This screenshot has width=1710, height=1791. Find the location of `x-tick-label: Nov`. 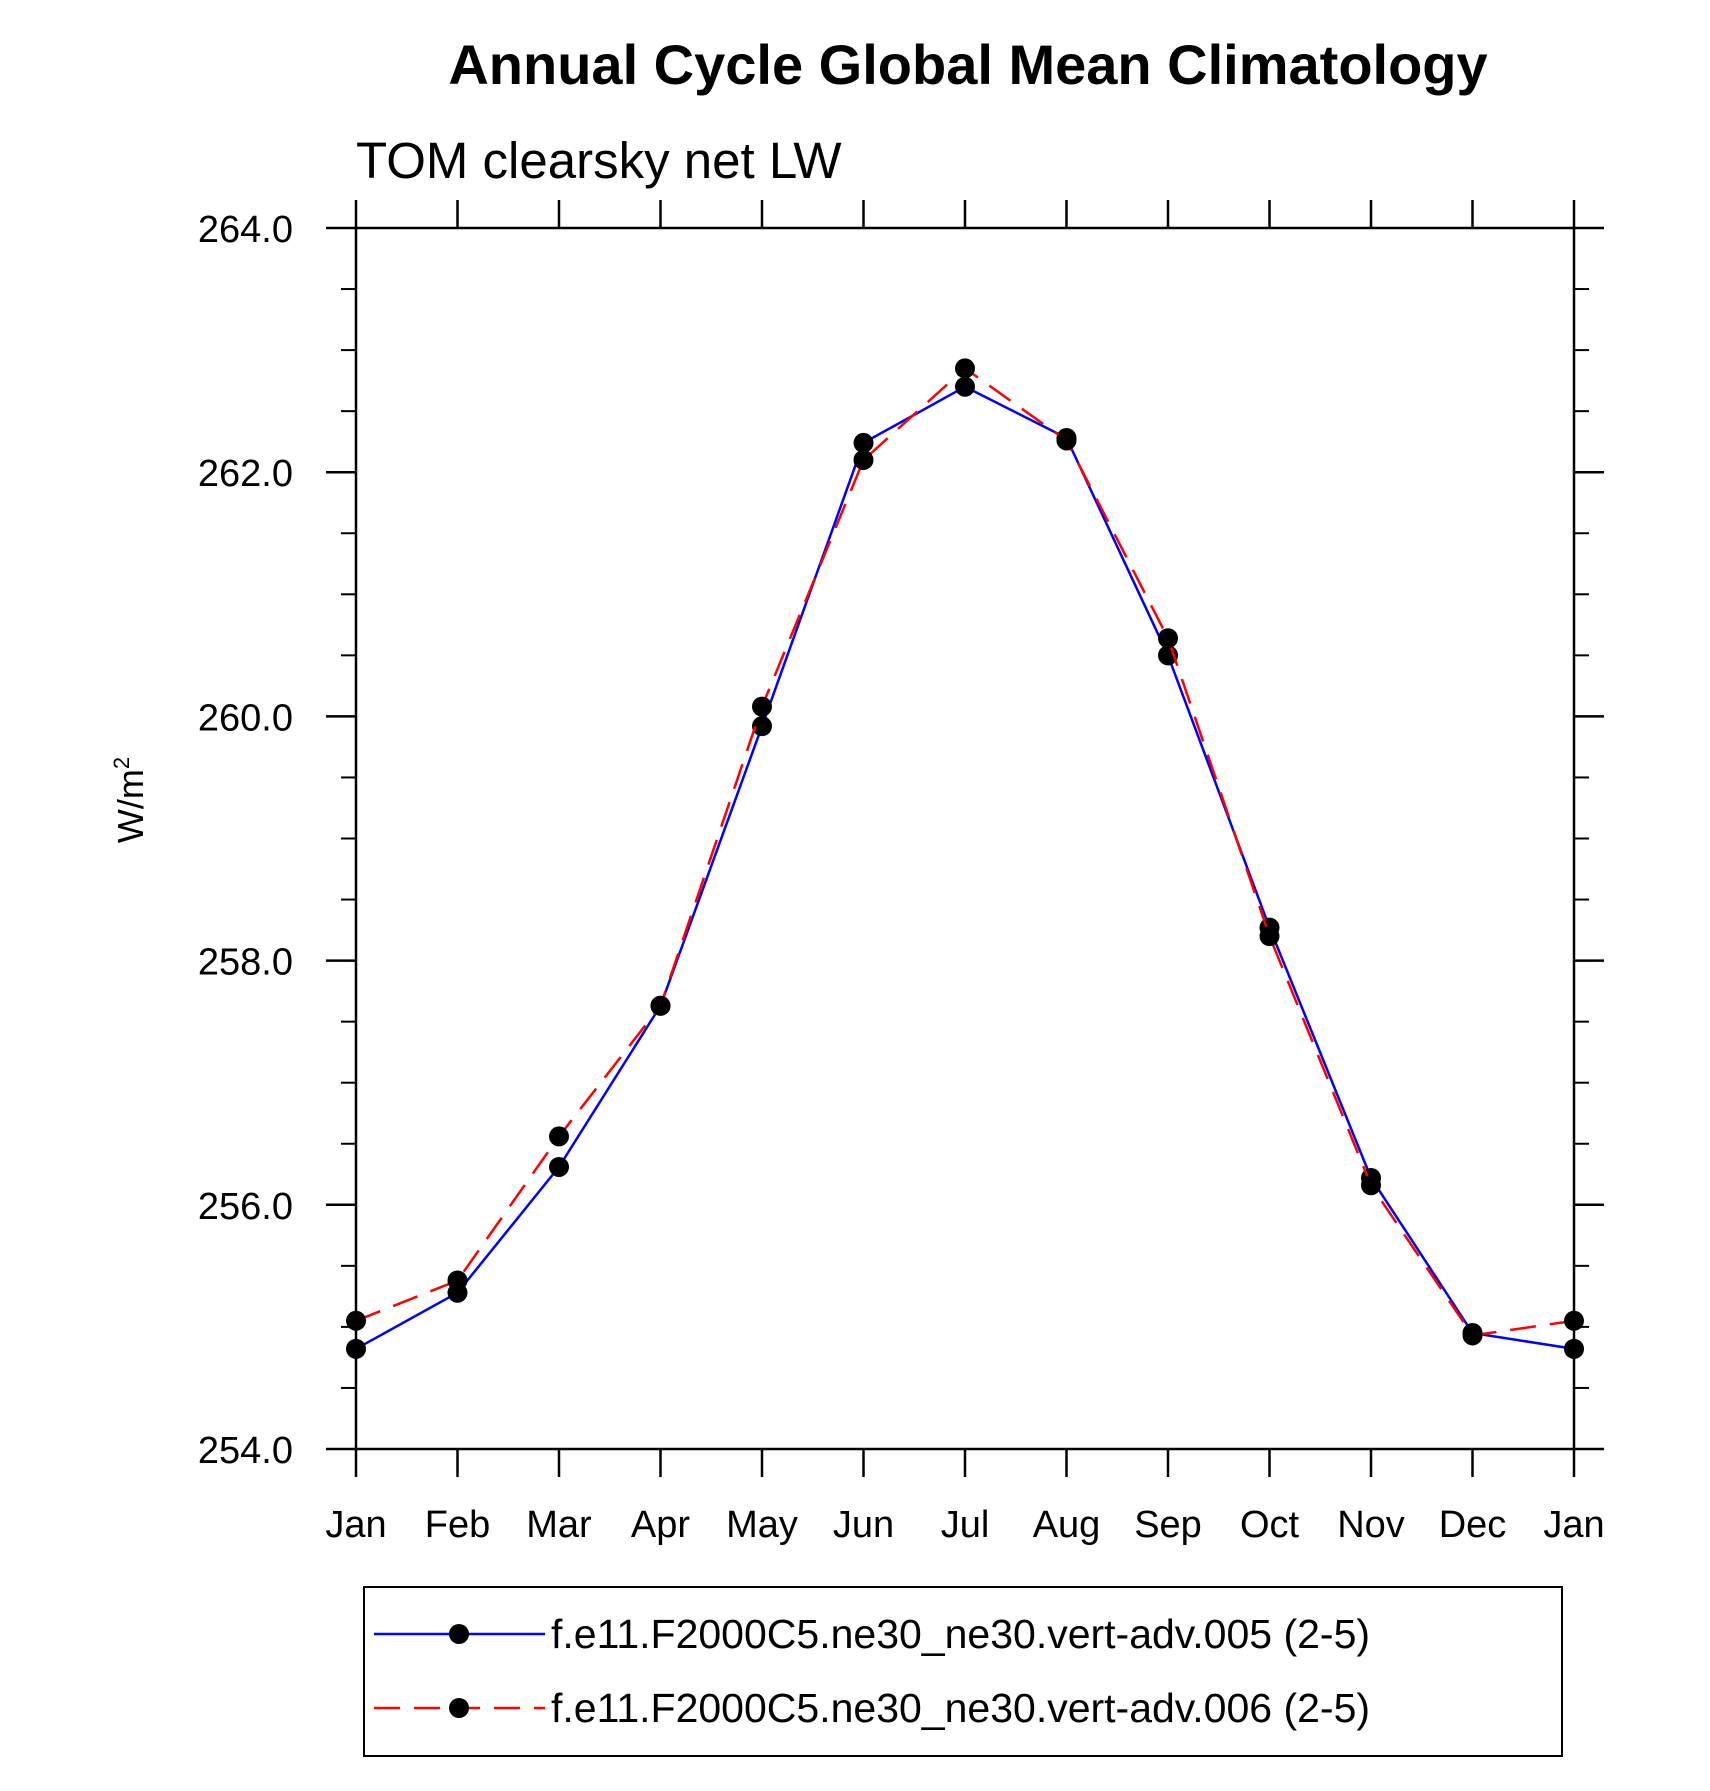

x-tick-label: Nov is located at coordinates (1371, 1525).